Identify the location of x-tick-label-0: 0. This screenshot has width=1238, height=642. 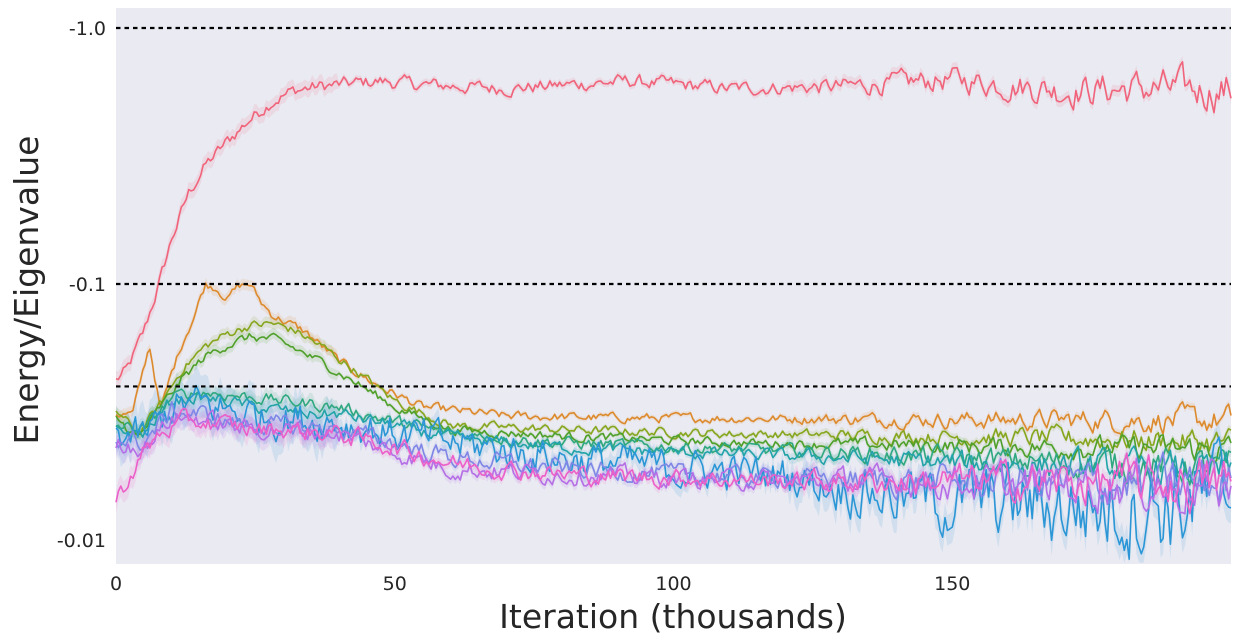
(116, 584).